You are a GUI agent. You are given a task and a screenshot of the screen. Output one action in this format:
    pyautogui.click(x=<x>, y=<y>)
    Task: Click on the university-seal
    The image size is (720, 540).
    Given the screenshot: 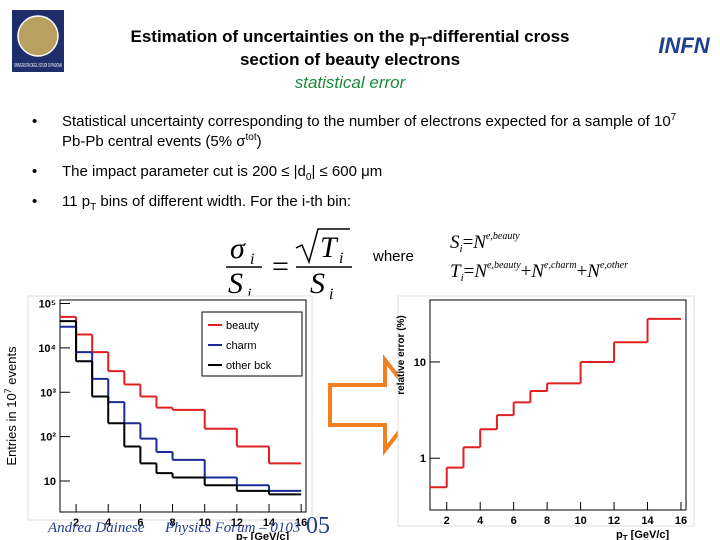 What is the action you would take?
    pyautogui.click(x=38, y=36)
    